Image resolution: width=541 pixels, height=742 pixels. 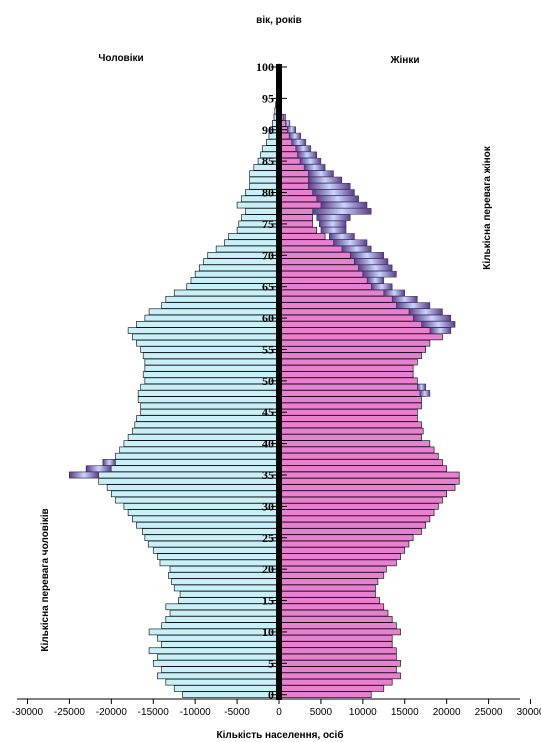 What do you see at coordinates (268, 569) in the screenshot?
I see `age-label-20: 20` at bounding box center [268, 569].